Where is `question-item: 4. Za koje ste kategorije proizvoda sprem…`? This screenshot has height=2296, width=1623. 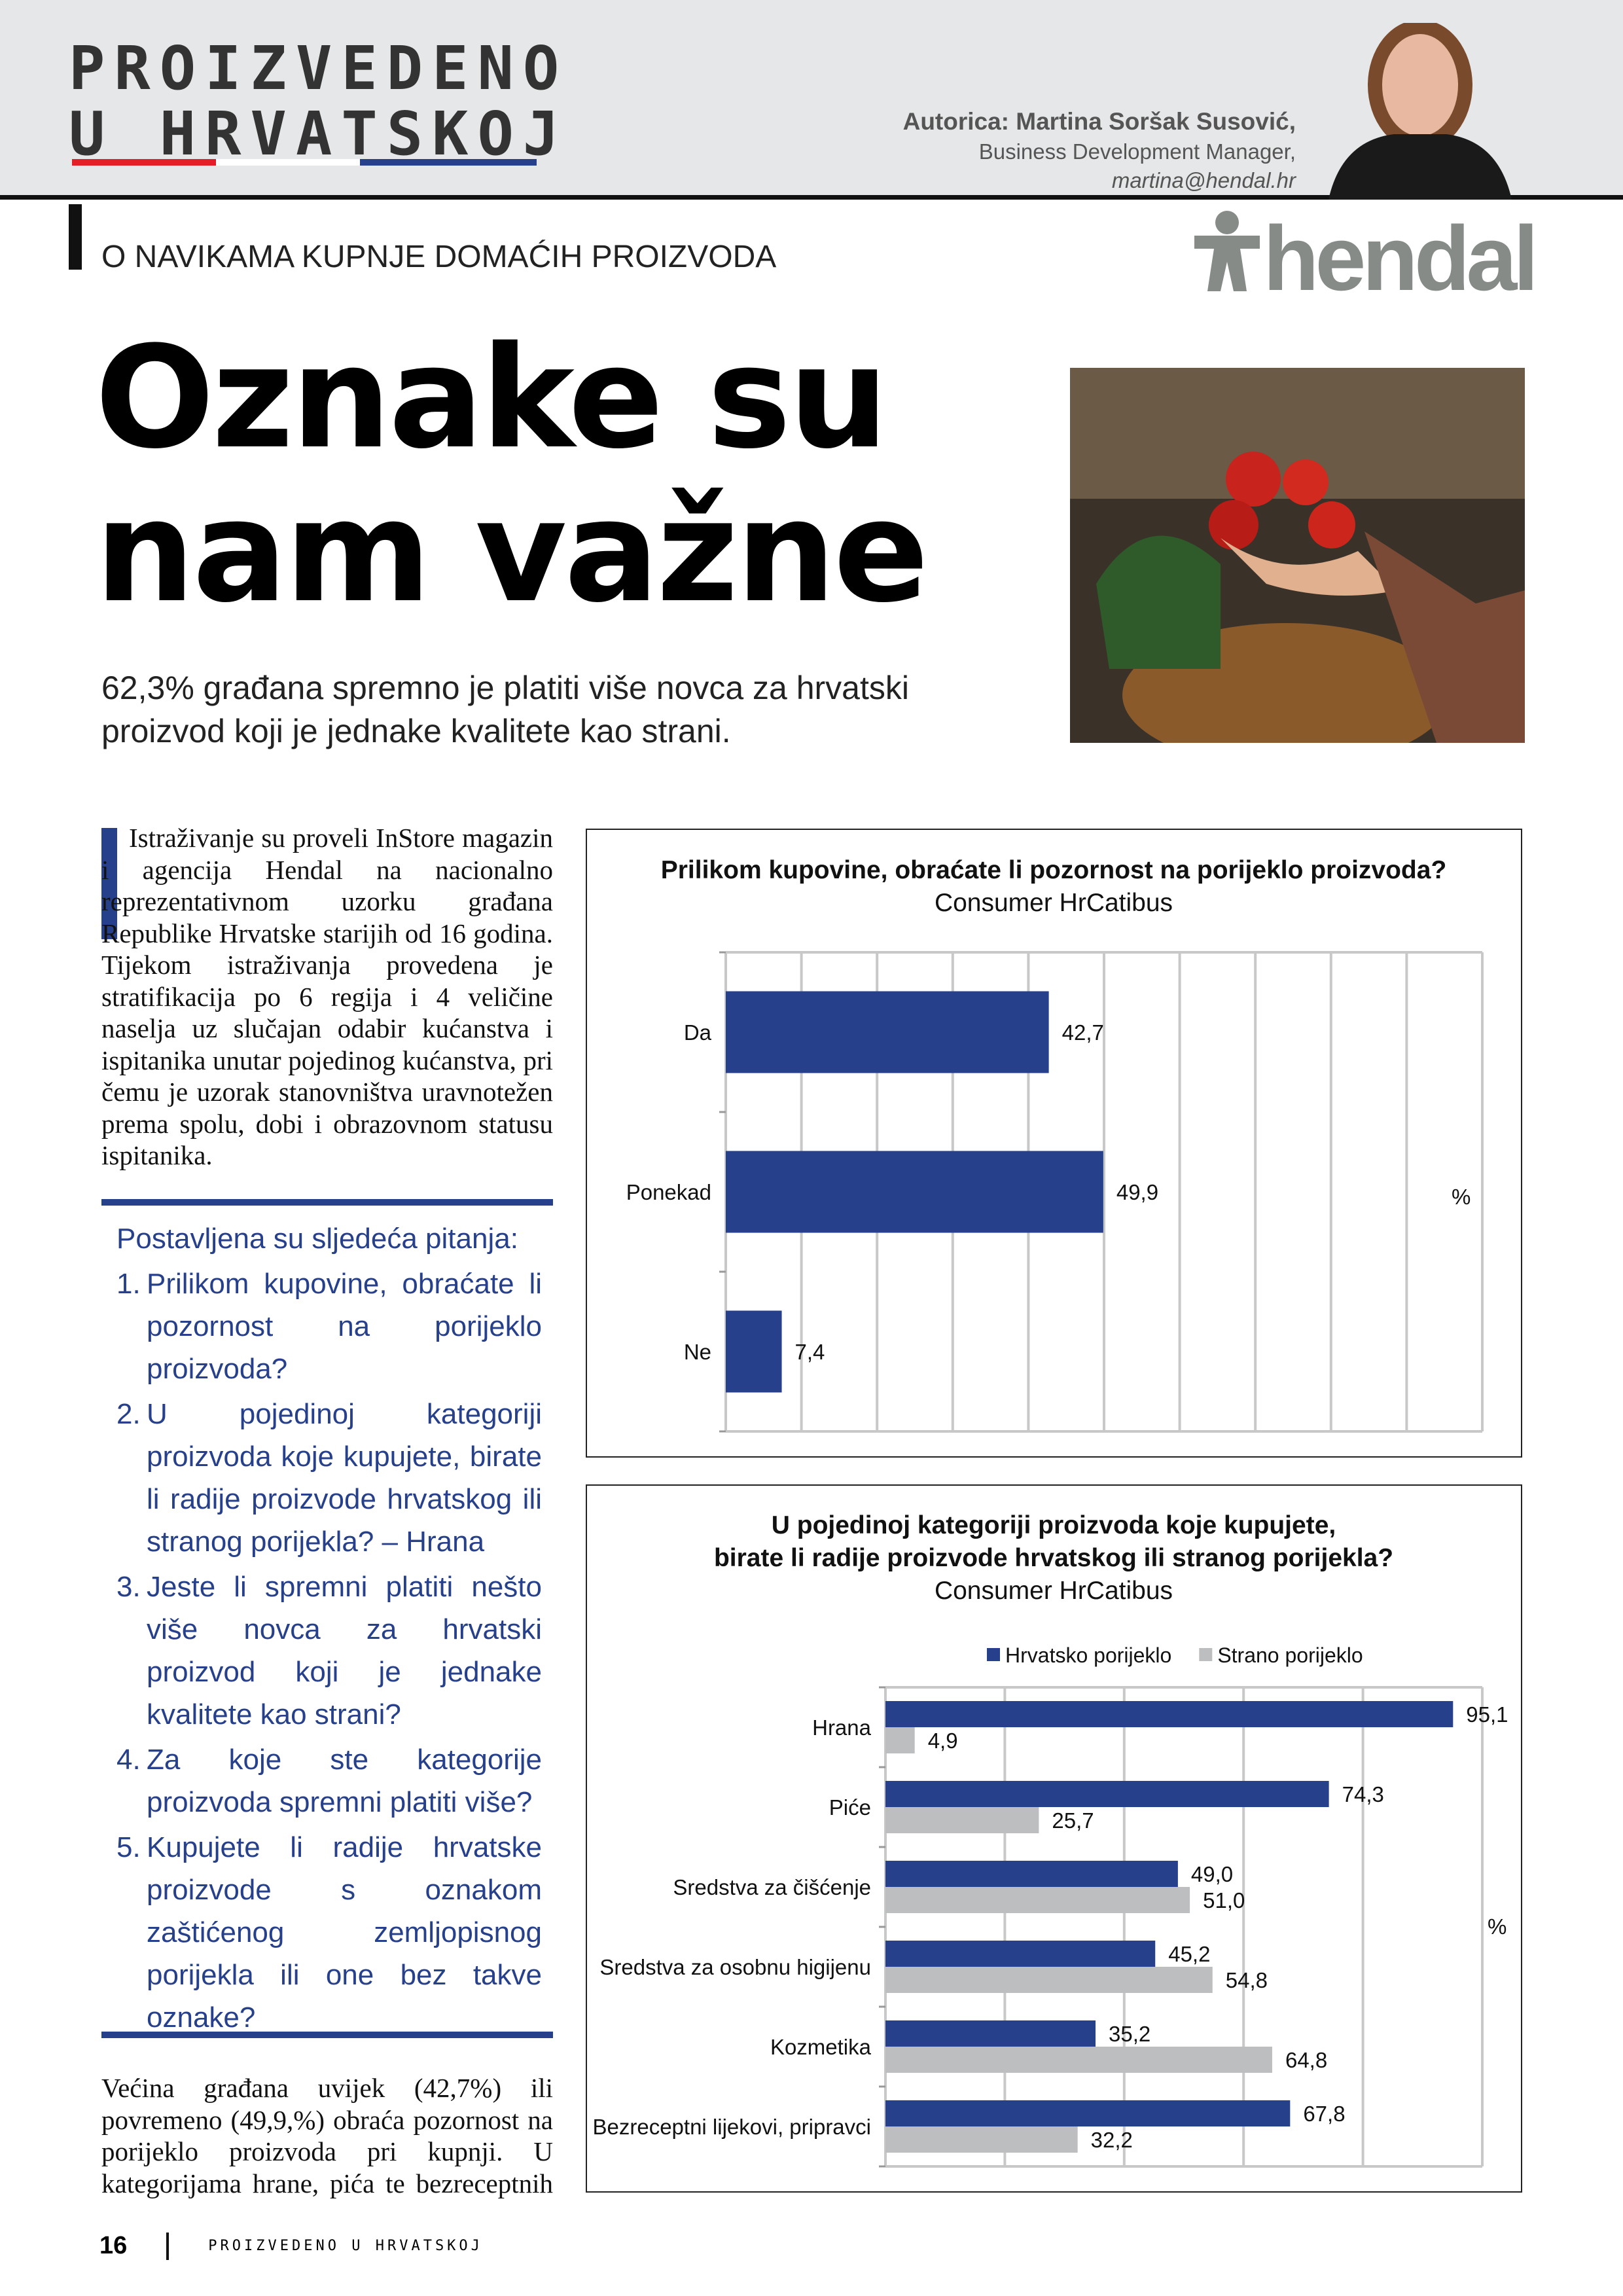
question-item: 4. Za koje ste kategorije proizvoda sprem… is located at coordinates (329, 1781).